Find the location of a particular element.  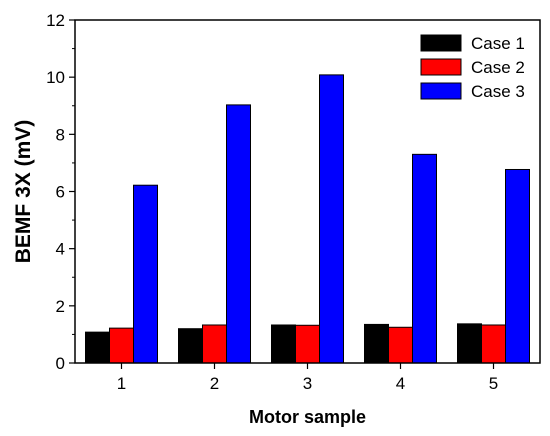

legend-label: Case 1 is located at coordinates (498, 43).